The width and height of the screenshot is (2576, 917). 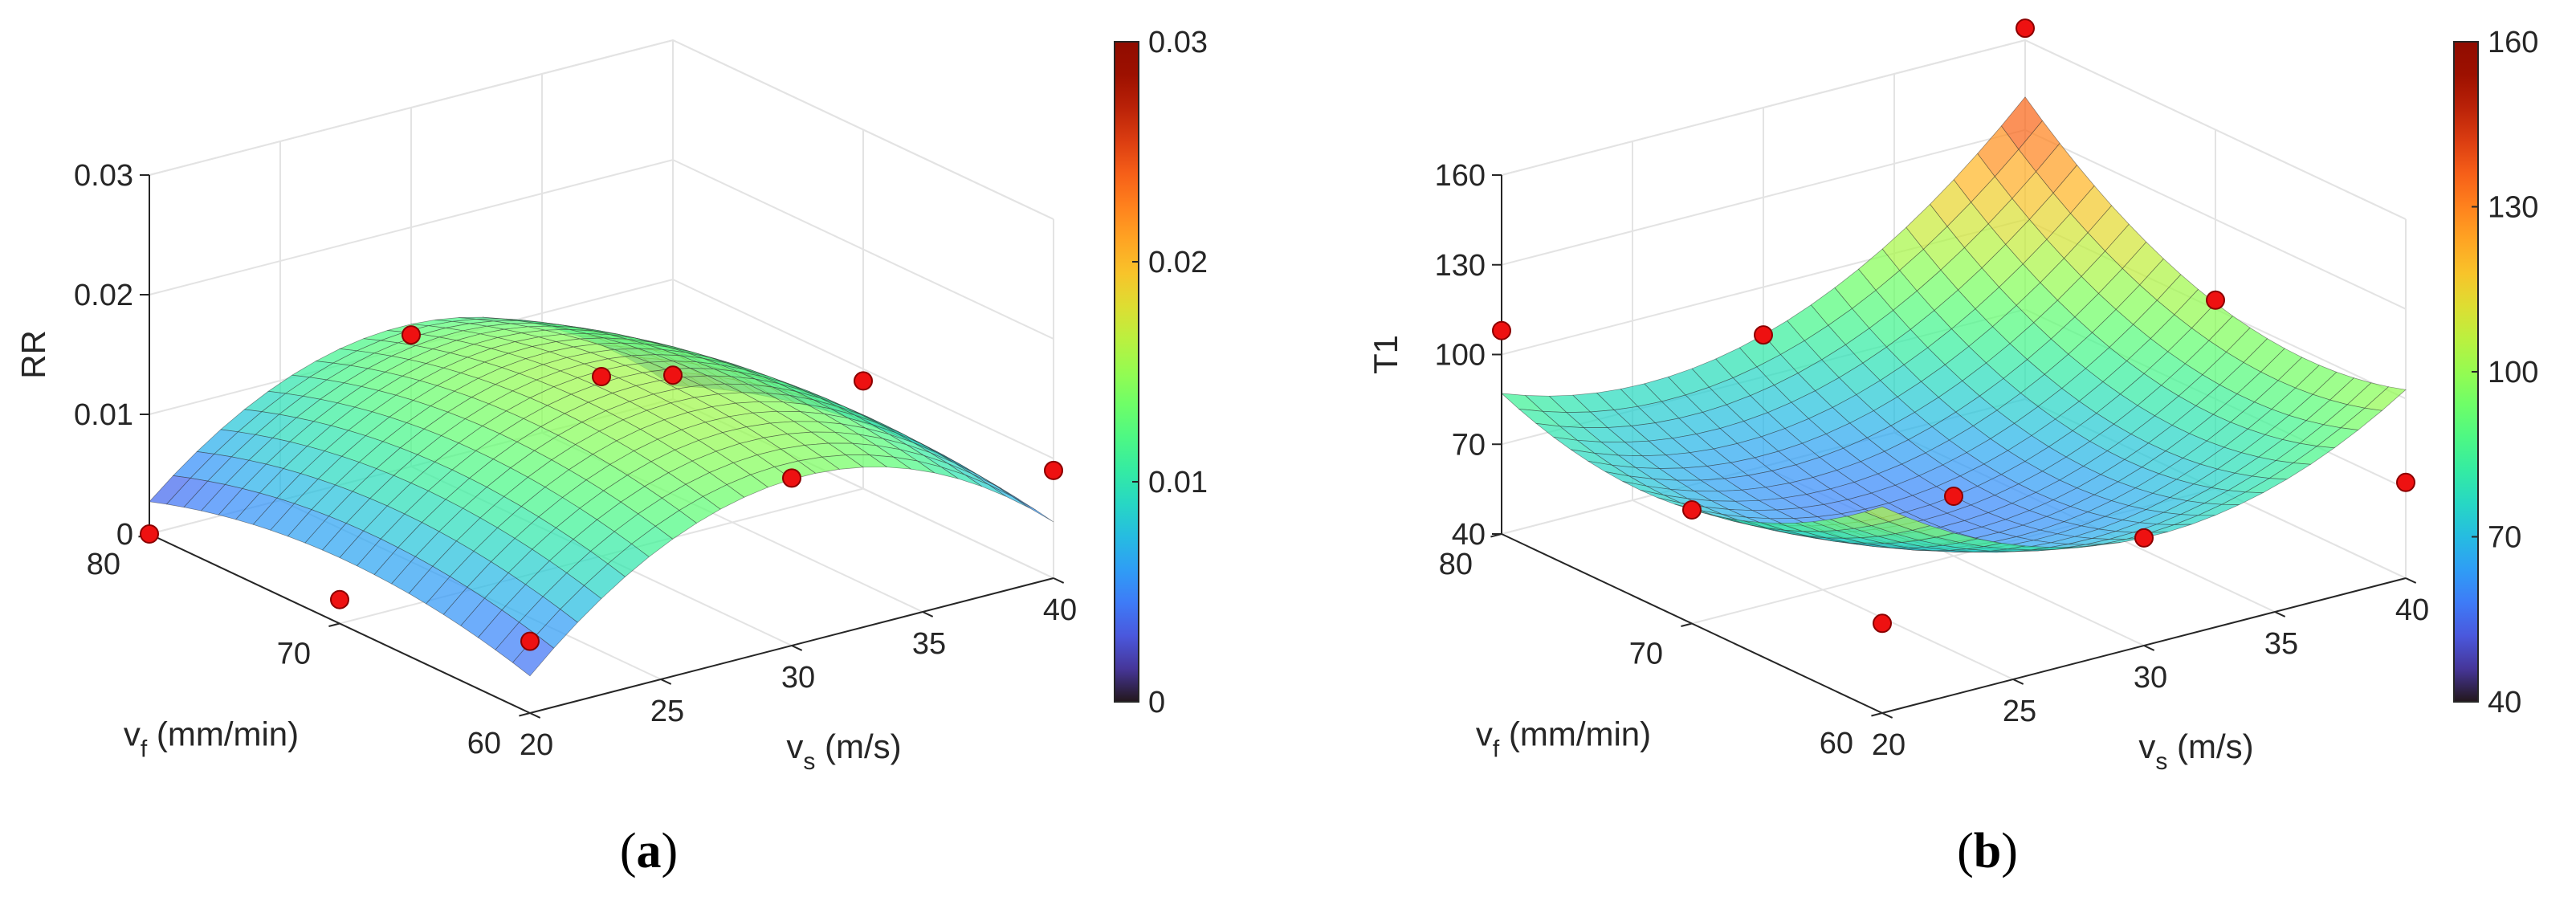 I want to click on panel-caption: (a), so click(x=649, y=851).